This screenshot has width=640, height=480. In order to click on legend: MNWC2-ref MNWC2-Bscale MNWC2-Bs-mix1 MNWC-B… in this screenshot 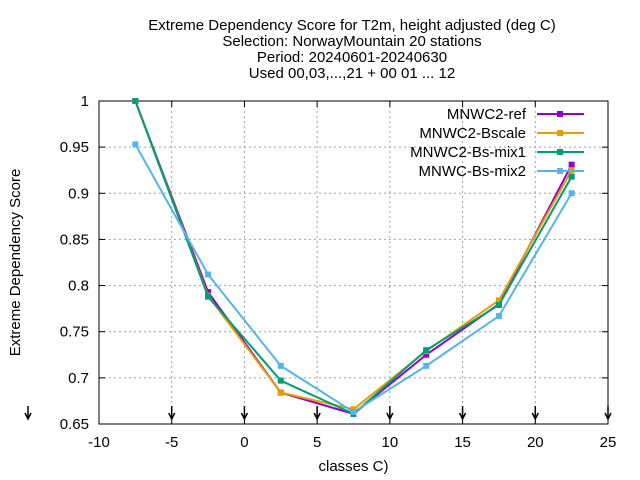, I will do `click(497, 143)`.